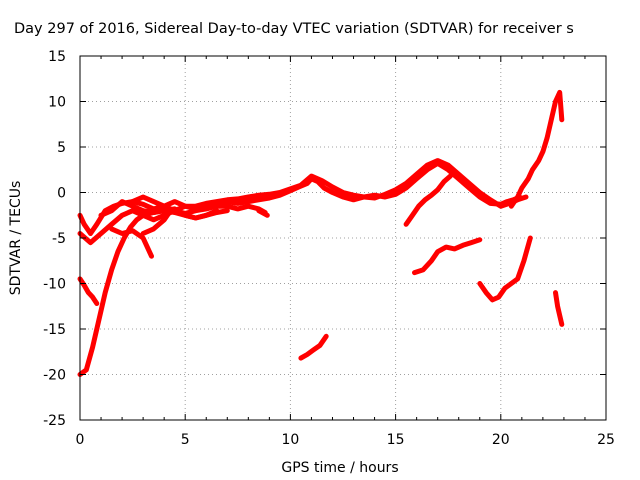 This screenshot has width=640, height=480. I want to click on x-tick-label: 0, so click(80, 440).